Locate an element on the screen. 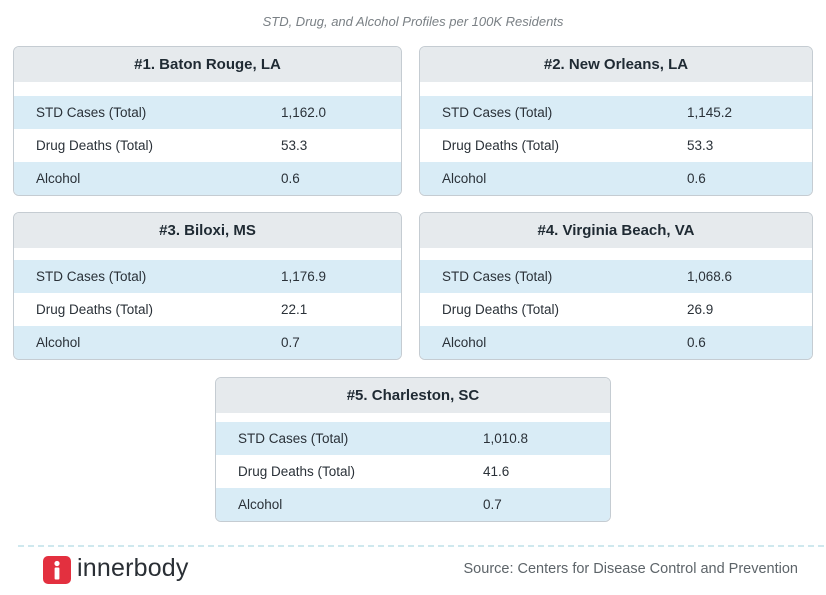 The width and height of the screenshot is (826, 595). row-value: 1,162.0 is located at coordinates (304, 112).